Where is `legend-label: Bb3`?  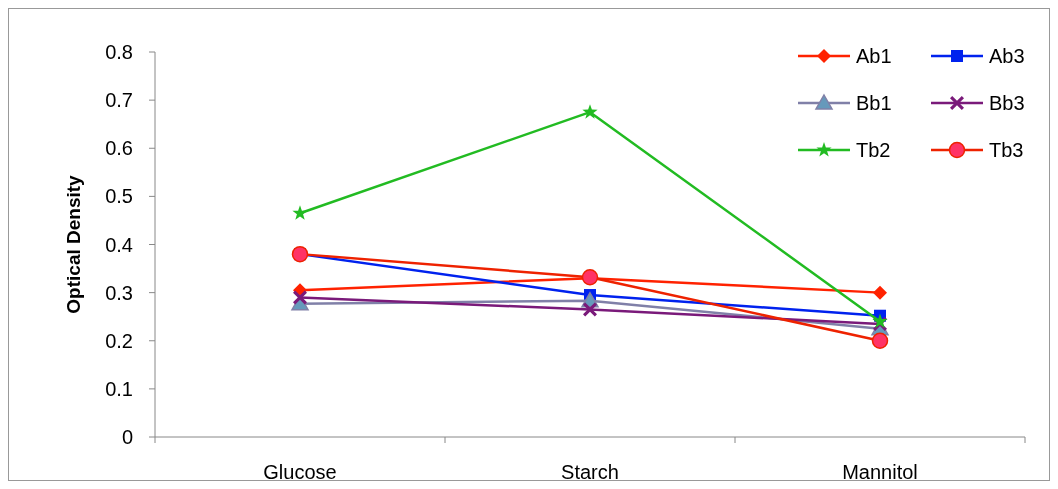 legend-label: Bb3 is located at coordinates (1007, 103).